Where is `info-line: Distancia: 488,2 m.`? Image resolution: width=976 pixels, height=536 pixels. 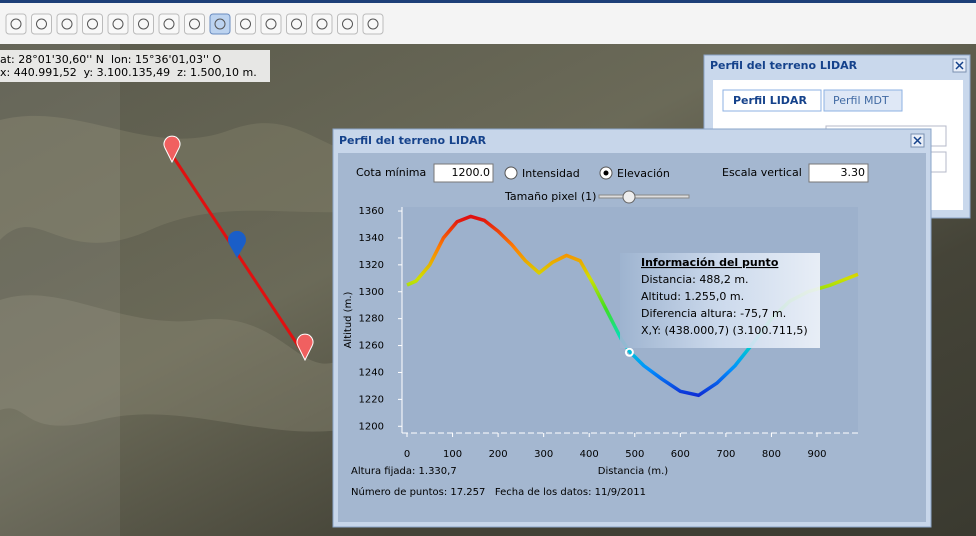 info-line: Distancia: 488,2 m. is located at coordinates (695, 279).